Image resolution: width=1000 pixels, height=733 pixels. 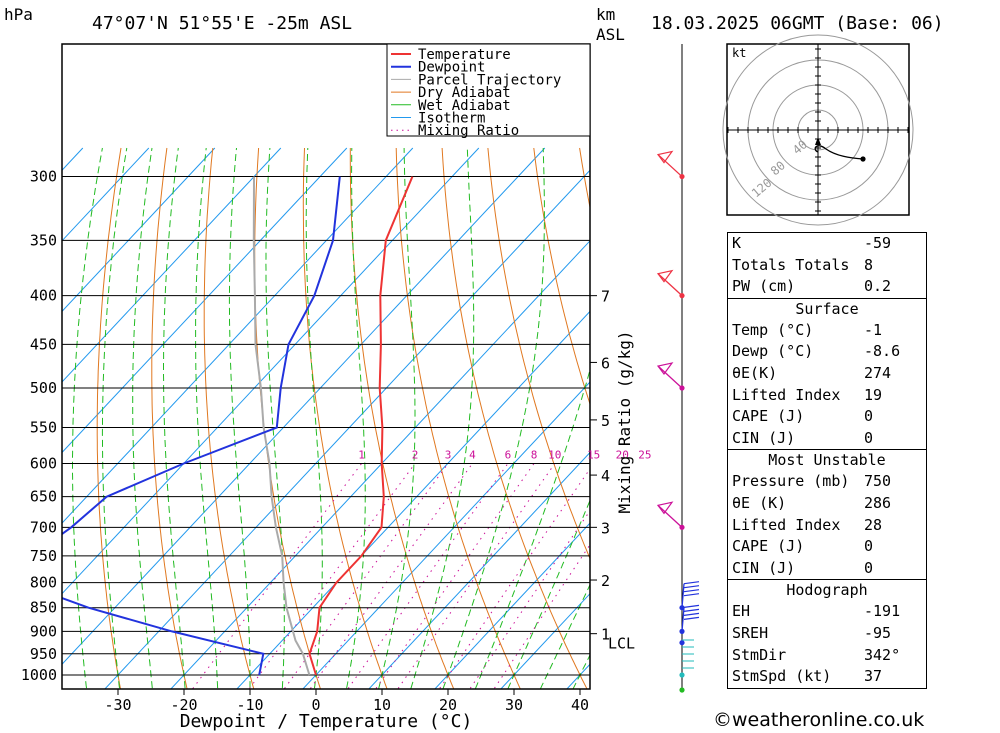 I want to click on legend-label: Isotherm, so click(x=451, y=119).